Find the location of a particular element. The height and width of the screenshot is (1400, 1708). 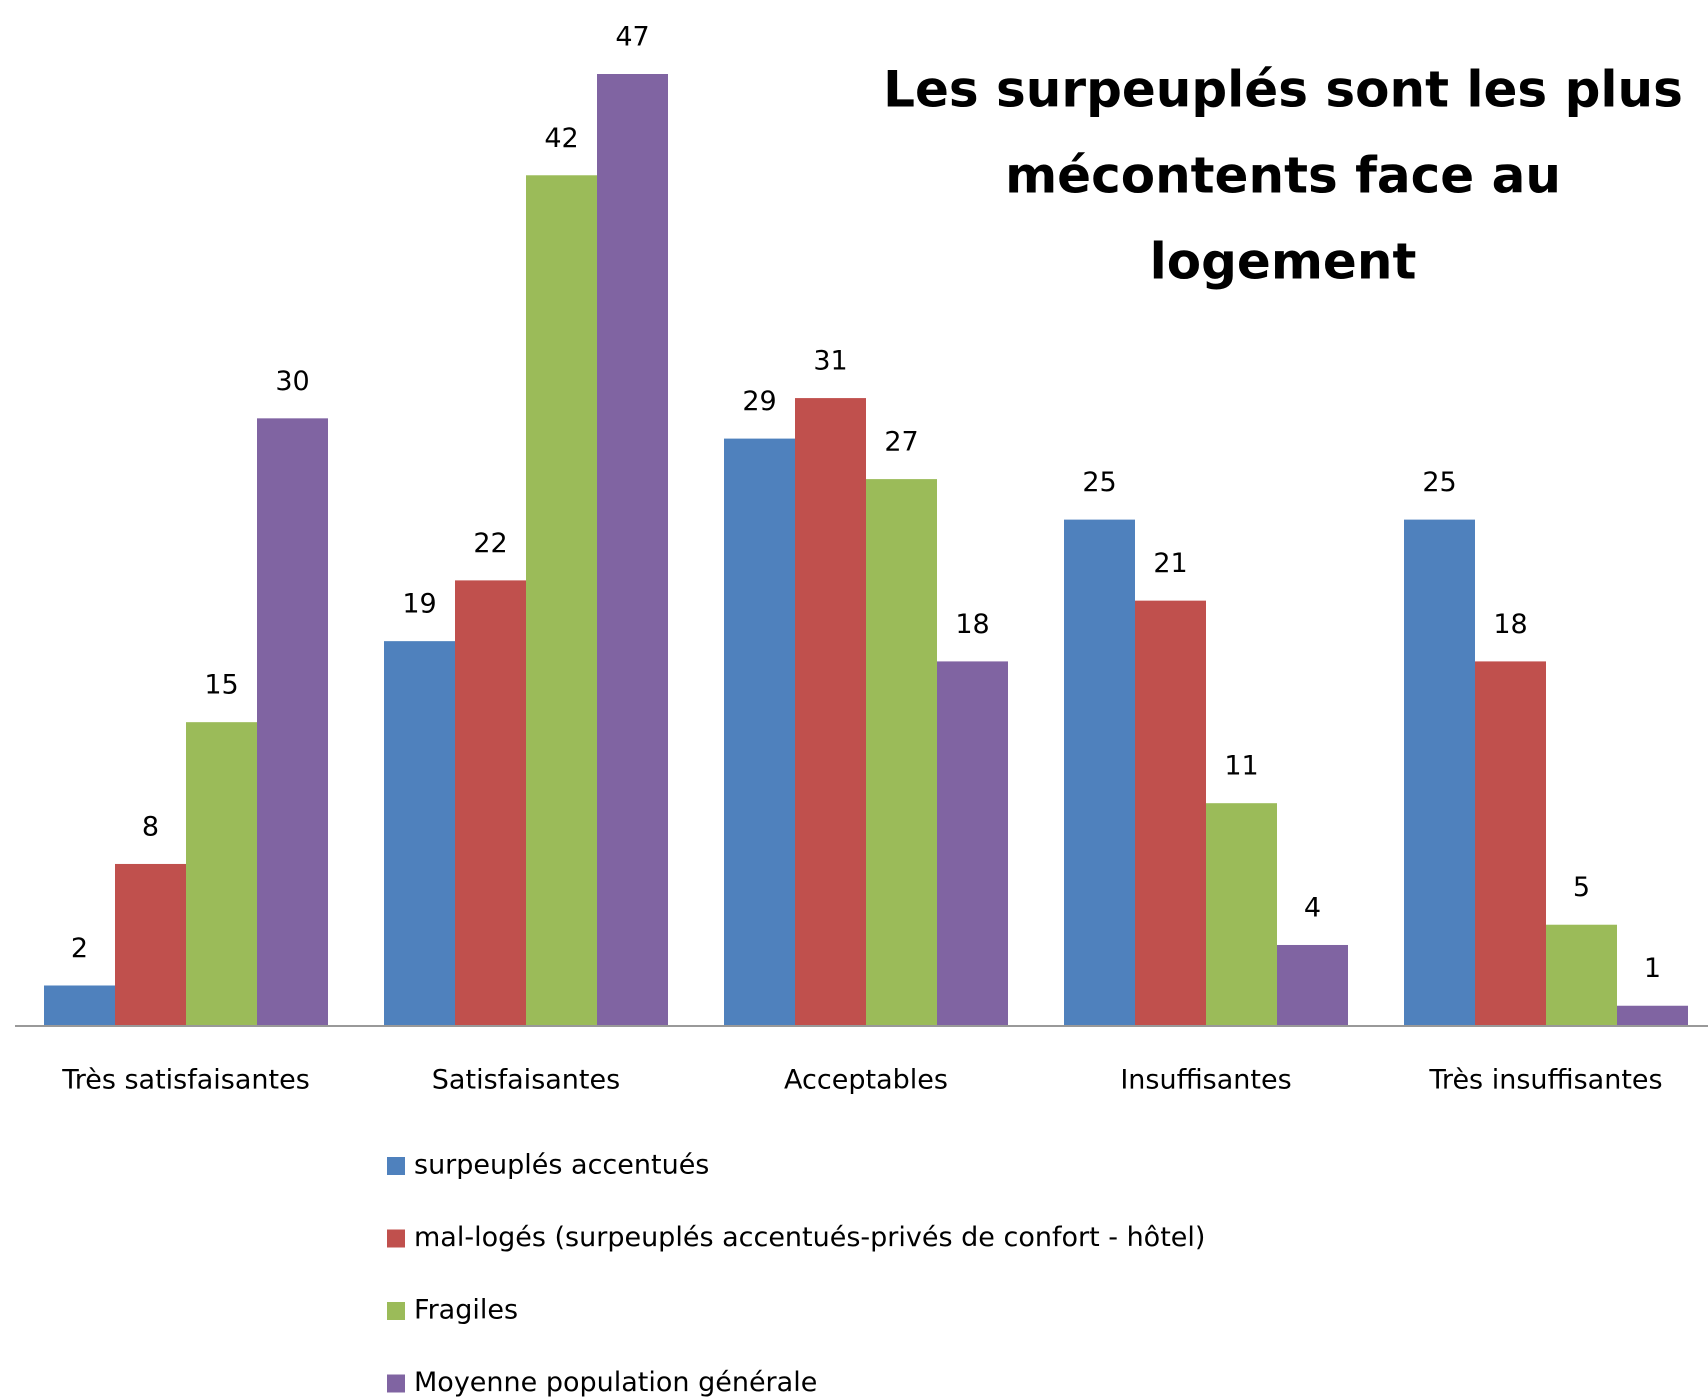

data-label: 5 is located at coordinates (1581, 887).